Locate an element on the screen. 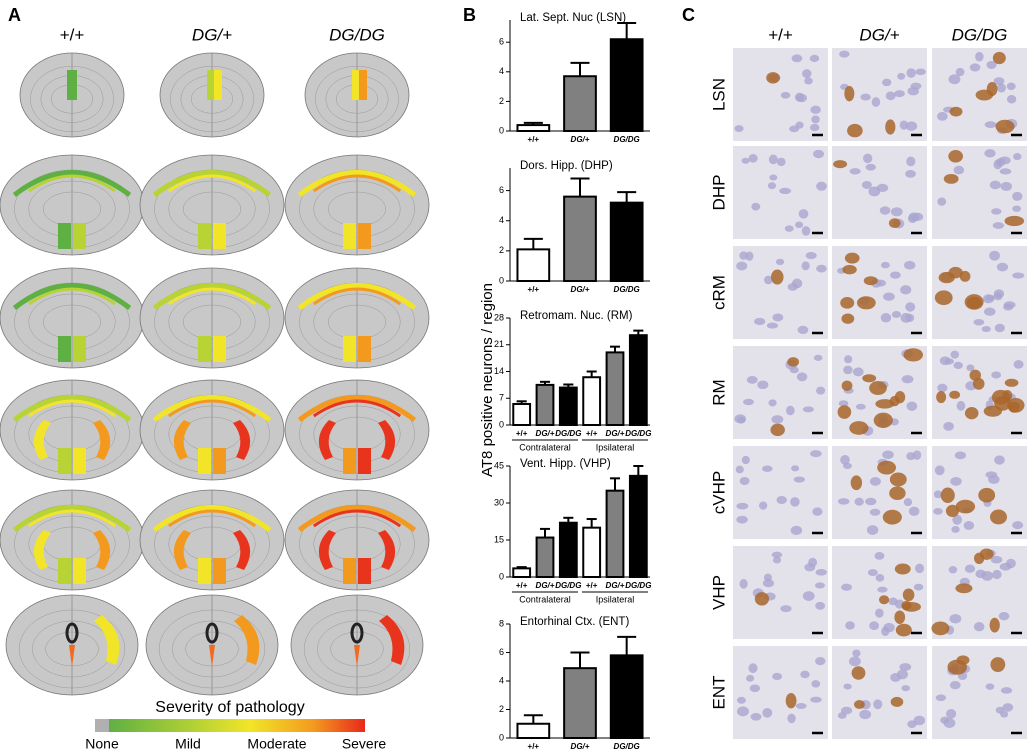 The width and height of the screenshot is (1034, 756). legend-gradient is located at coordinates (237, 725).